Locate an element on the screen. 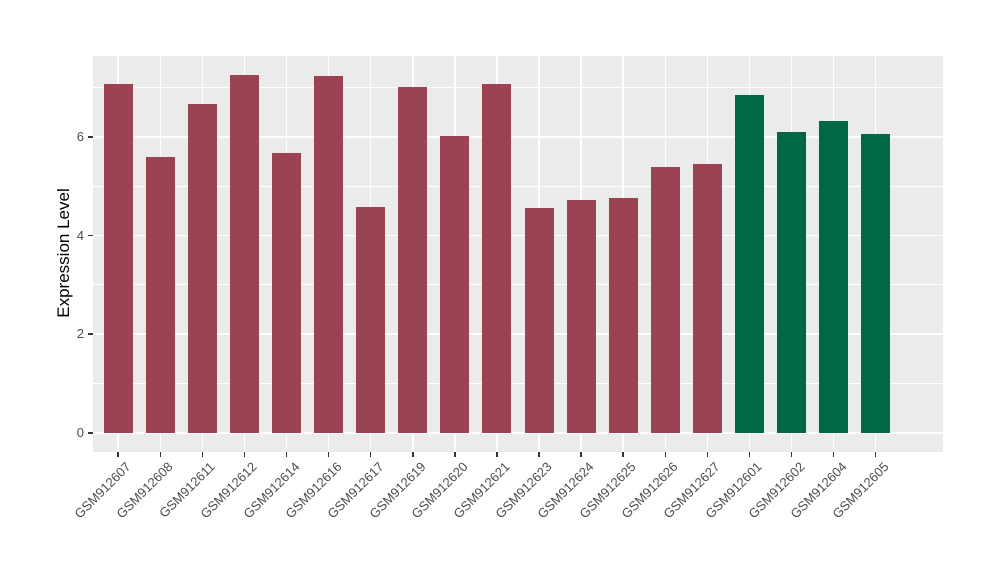 The height and width of the screenshot is (580, 1000). x-tick-mark-GSM912614 is located at coordinates (286, 454).